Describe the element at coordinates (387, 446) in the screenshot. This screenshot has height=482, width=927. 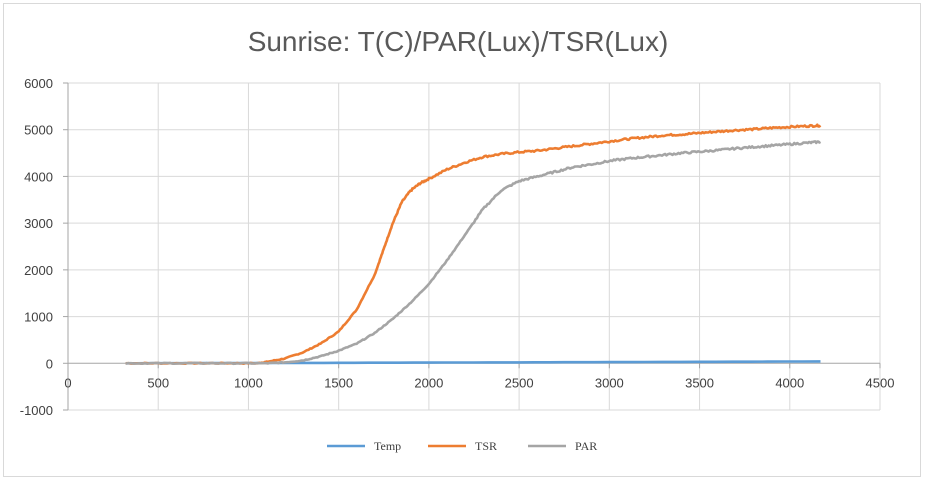
I see `legend-label-temp: Temp` at that location.